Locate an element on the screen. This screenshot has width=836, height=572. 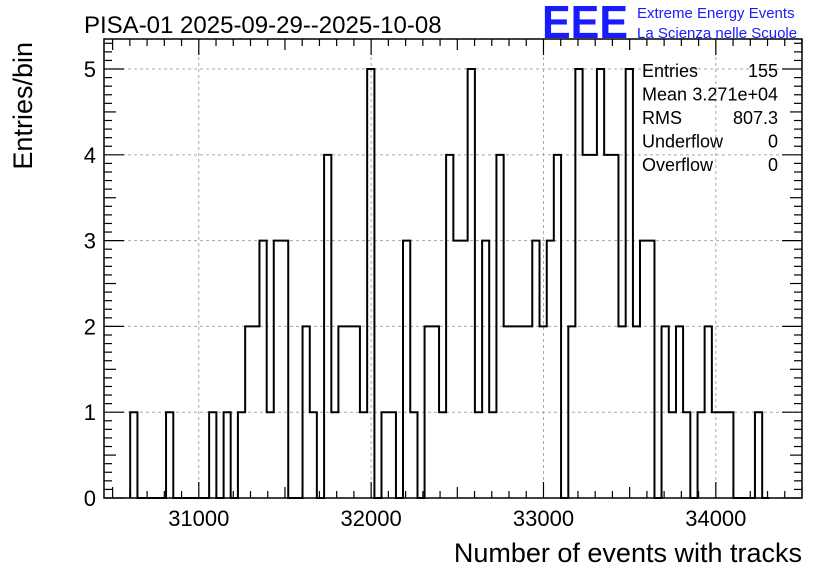
y-tick-label: 4 is located at coordinates (90, 155).